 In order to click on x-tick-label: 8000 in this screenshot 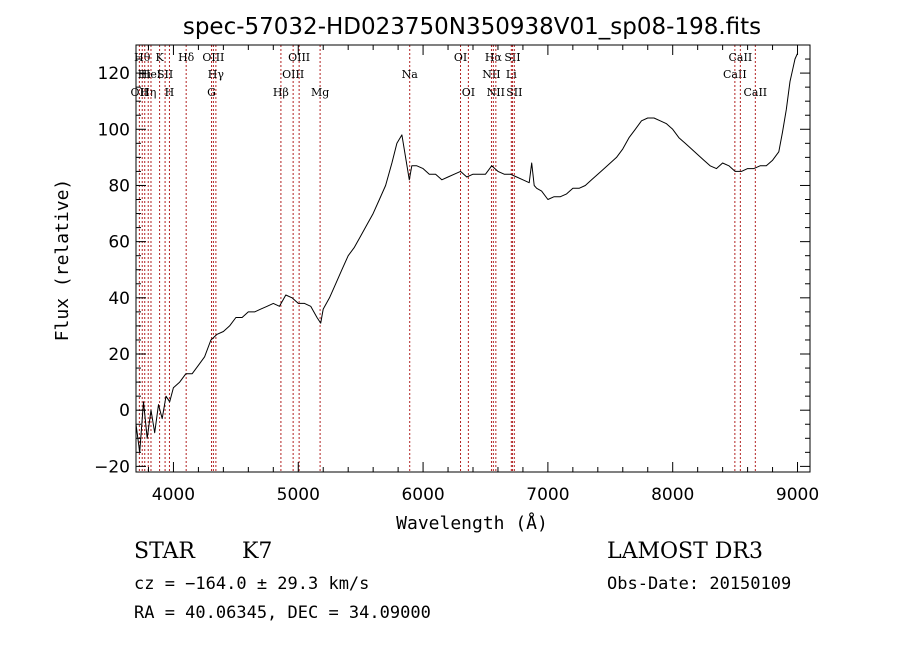, I will do `click(672, 495)`.